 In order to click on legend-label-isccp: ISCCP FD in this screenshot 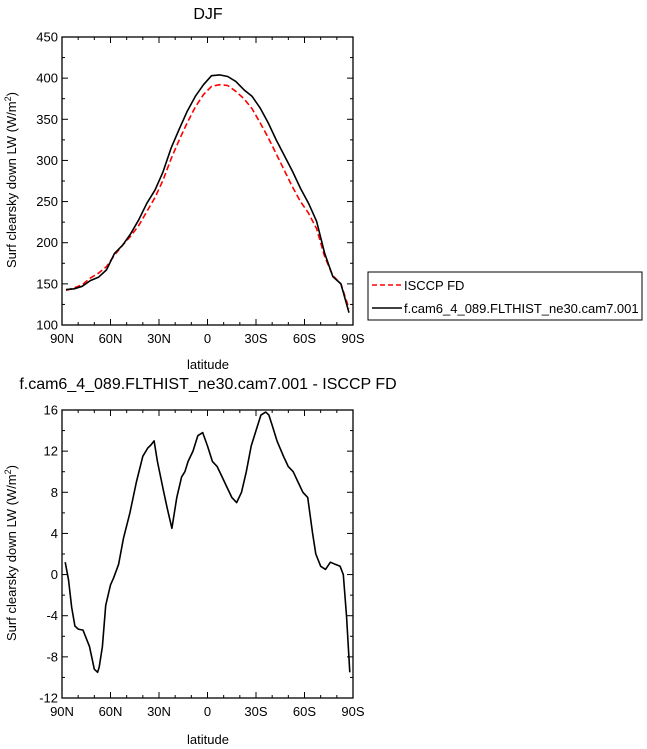, I will do `click(434, 285)`.